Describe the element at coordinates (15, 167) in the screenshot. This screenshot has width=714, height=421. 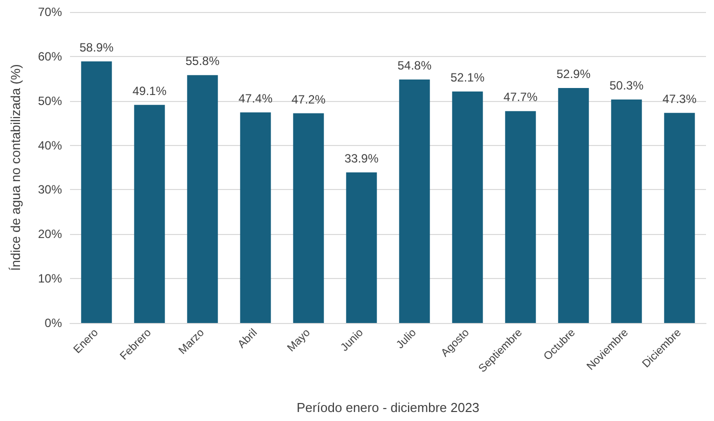
I see `y-axis-title: Índice de agua no contabilizada (%)` at that location.